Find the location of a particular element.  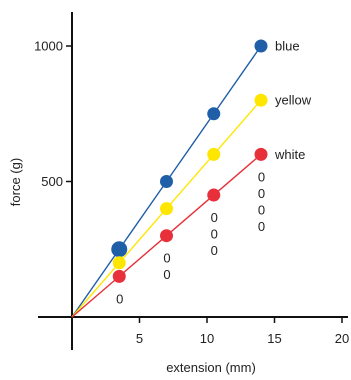

x-axis-title: extension (mm) is located at coordinates (211, 367).